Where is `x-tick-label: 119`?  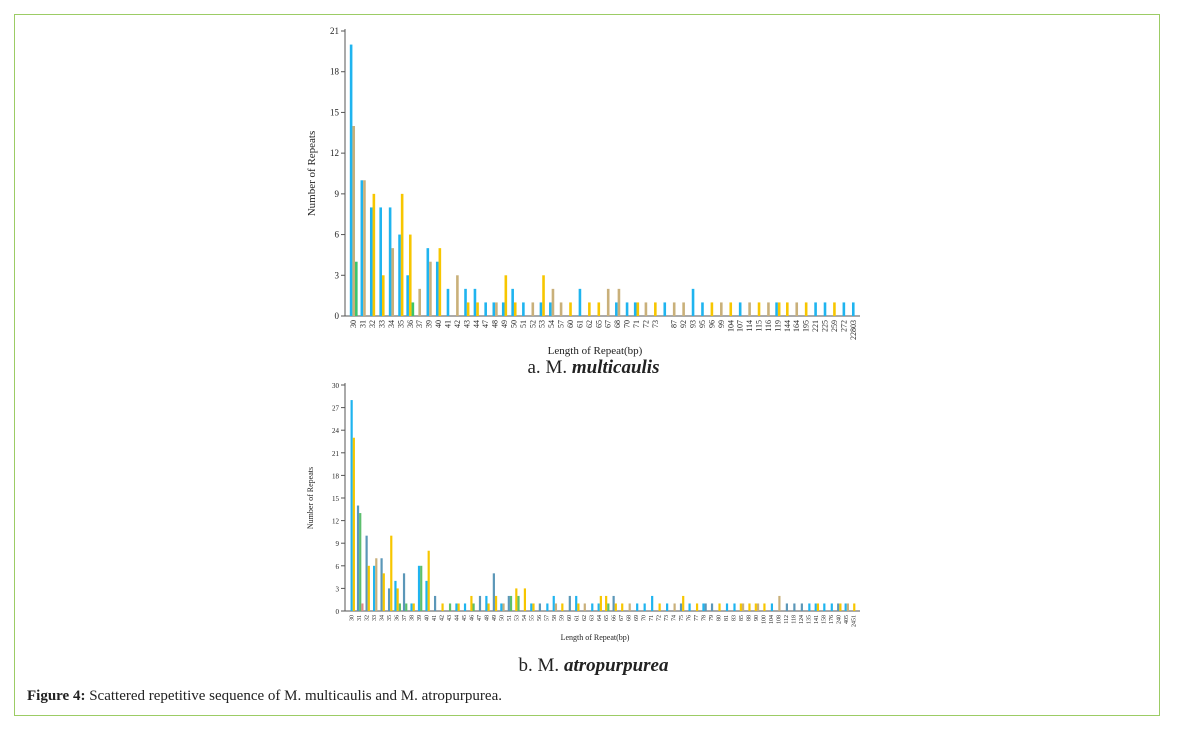 x-tick-label: 119 is located at coordinates (777, 326).